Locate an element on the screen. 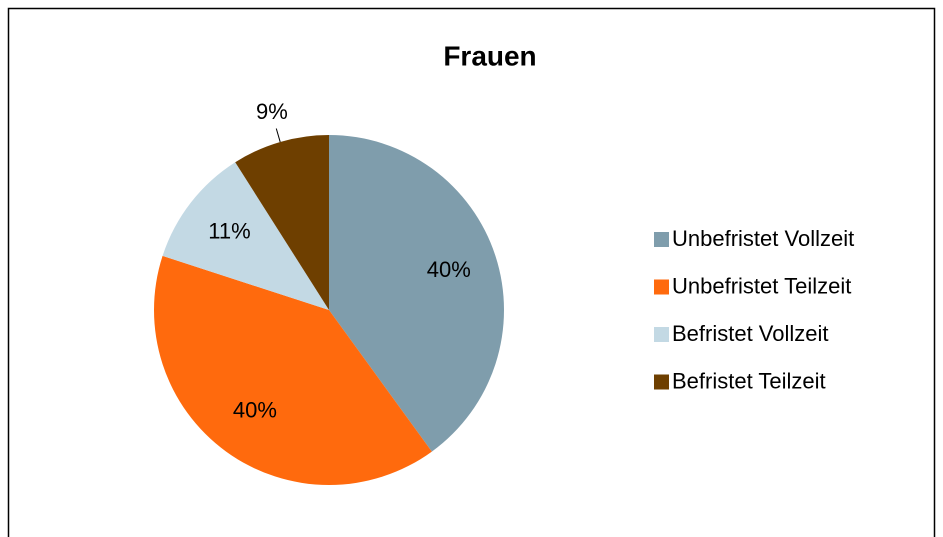 The width and height of the screenshot is (943, 537). data-label: 9% is located at coordinates (272, 111).